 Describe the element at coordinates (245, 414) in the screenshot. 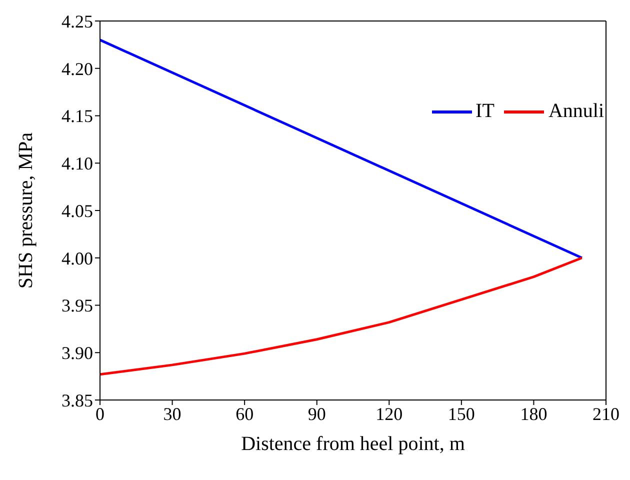

I see `x-tick-label: 60` at that location.